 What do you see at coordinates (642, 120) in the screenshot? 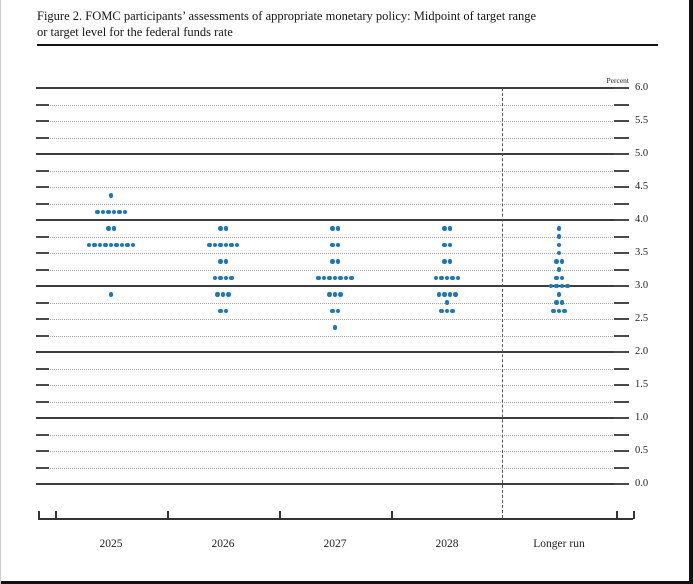
I see `y-axis-label: 5.5` at bounding box center [642, 120].